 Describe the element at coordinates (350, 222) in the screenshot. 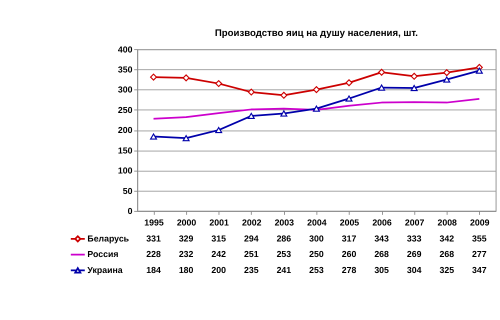

I see `x-tick-label: 2005` at that location.